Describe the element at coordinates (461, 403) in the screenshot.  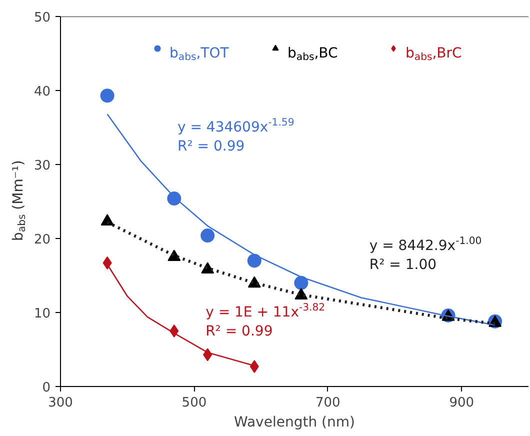
I see `x-tick-label: 900` at that location.